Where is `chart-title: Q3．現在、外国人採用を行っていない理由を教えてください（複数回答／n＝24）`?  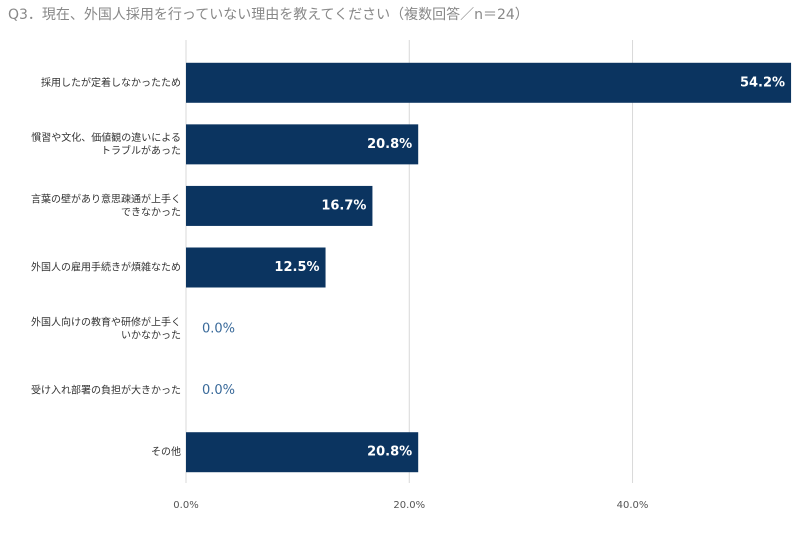 chart-title: Q3．現在、外国人採用を行っていない理由を教えてください（複数回答／n＝24） is located at coordinates (268, 14).